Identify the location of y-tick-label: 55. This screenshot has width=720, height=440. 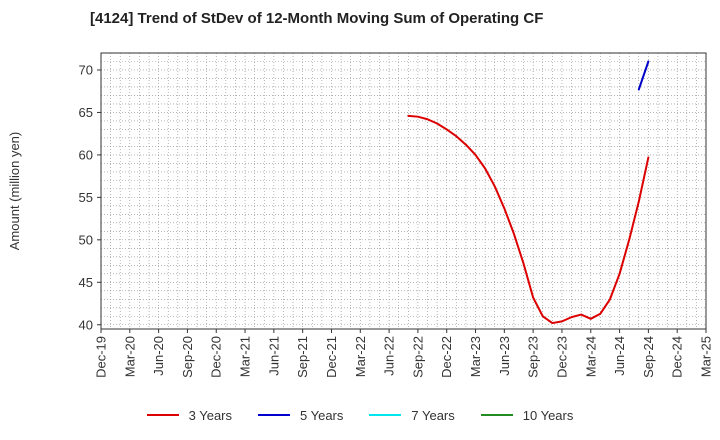
(86, 197).